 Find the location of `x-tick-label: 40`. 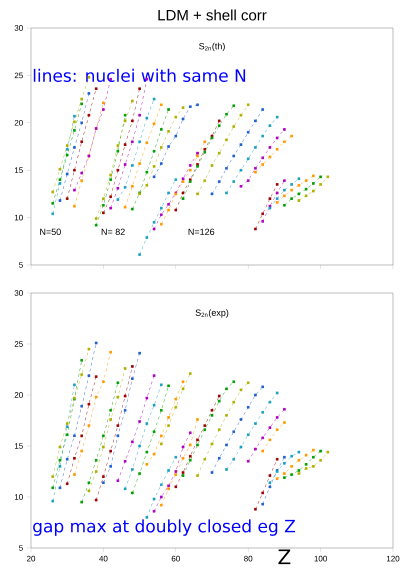

x-tick-label: 40 is located at coordinates (103, 559).